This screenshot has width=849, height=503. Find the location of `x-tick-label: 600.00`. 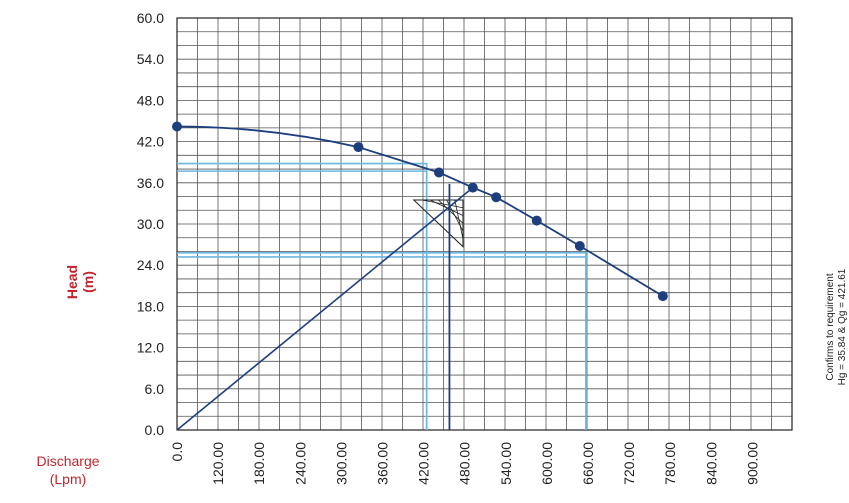

x-tick-label: 600.00 is located at coordinates (547, 463).